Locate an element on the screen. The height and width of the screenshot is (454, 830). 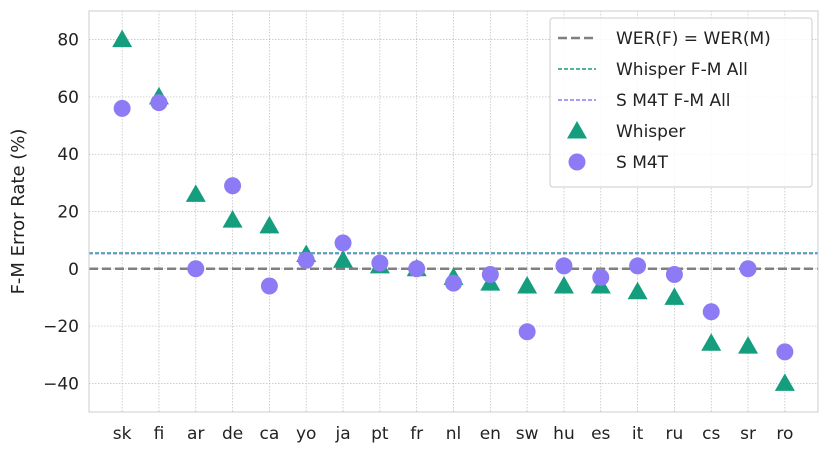
x-tick-label: it is located at coordinates (638, 434).